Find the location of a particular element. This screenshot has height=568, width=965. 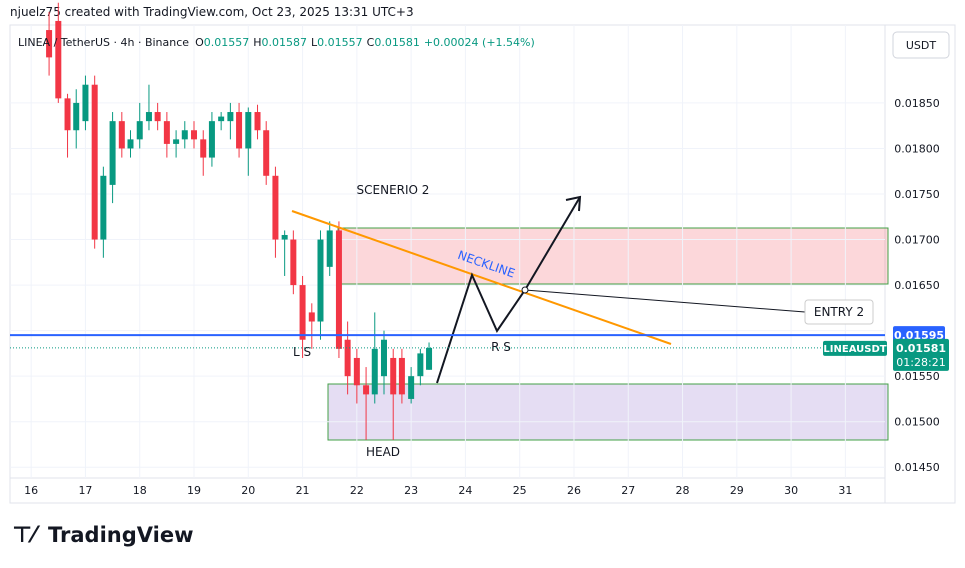

x-tick-label: 31 is located at coordinates (845, 490).